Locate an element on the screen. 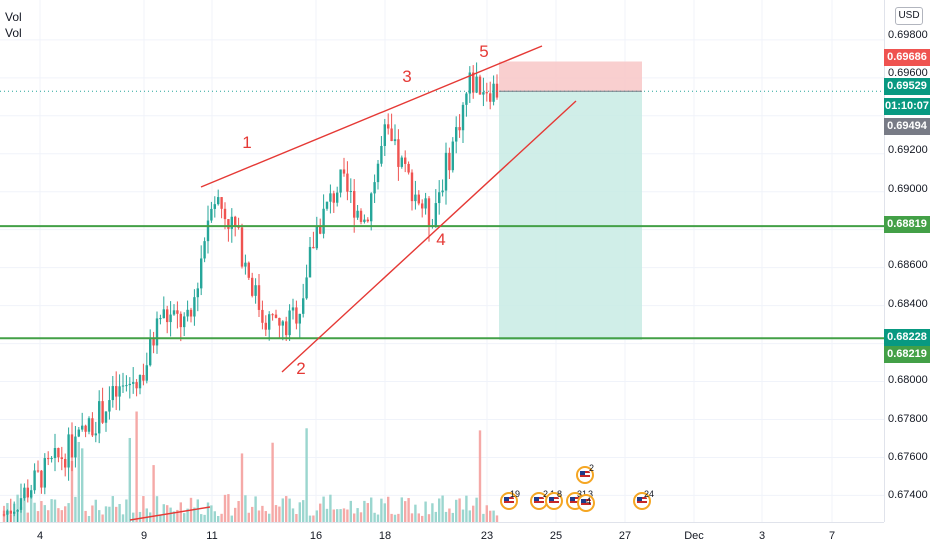  time-tick: 18 is located at coordinates (385, 536).